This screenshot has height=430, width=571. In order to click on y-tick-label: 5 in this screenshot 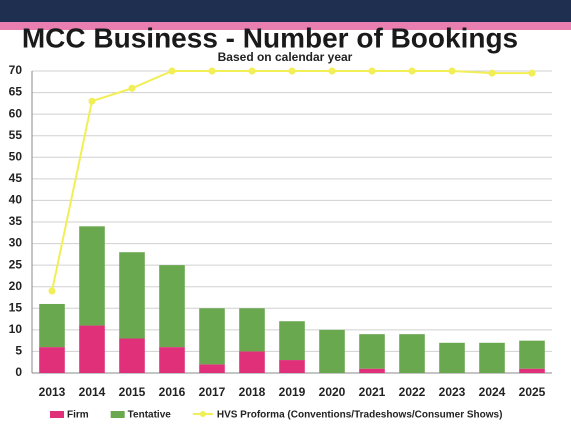, I will do `click(18, 351)`.